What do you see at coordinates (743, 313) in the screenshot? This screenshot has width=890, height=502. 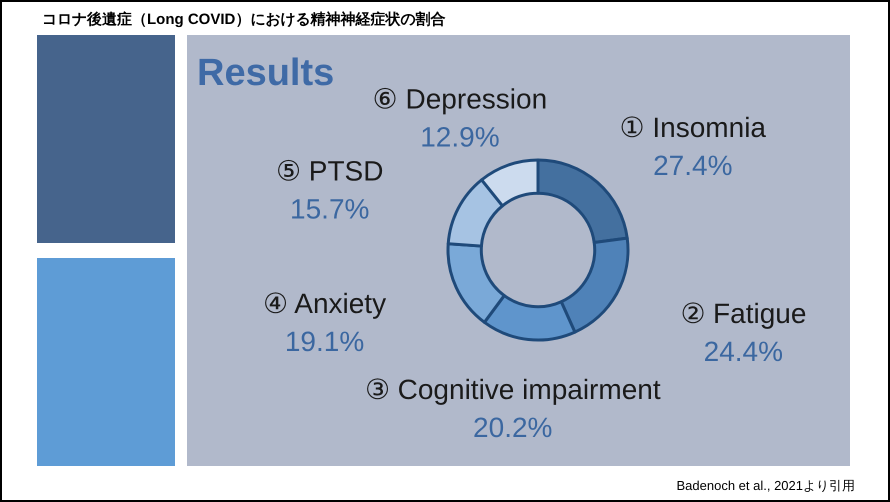 I see `slice-label: ② Fatigue` at bounding box center [743, 313].